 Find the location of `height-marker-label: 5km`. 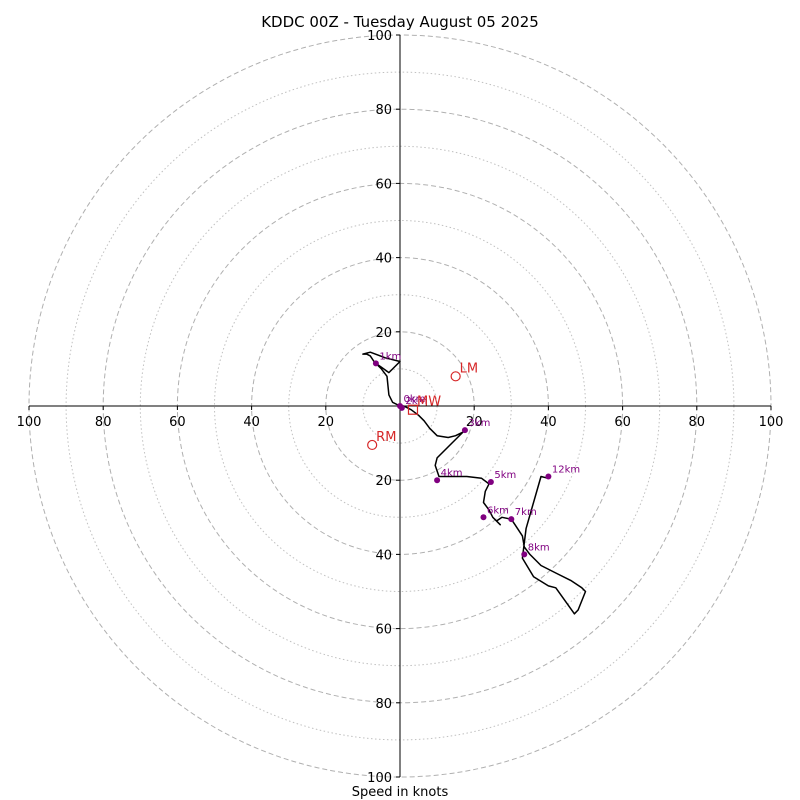

height-marker-label: 5km is located at coordinates (505, 475).